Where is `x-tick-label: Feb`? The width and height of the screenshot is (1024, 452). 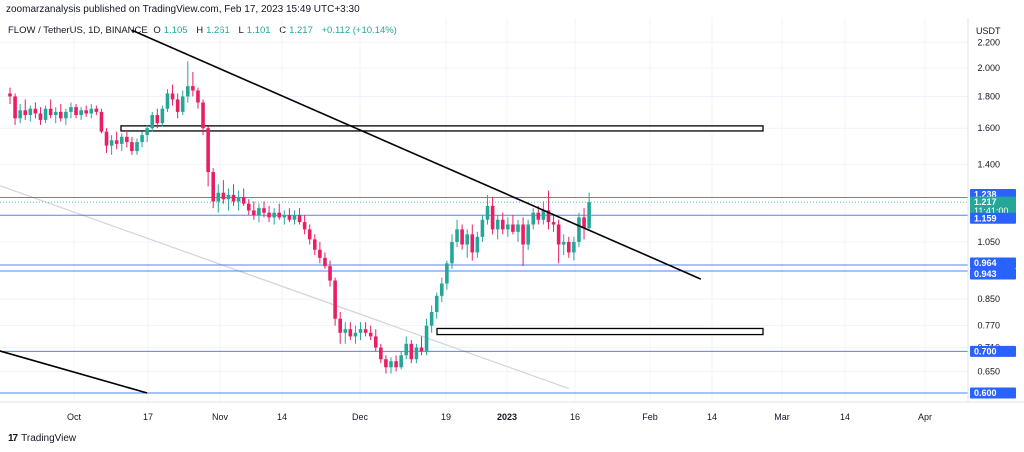 x-tick-label: Feb is located at coordinates (650, 417).